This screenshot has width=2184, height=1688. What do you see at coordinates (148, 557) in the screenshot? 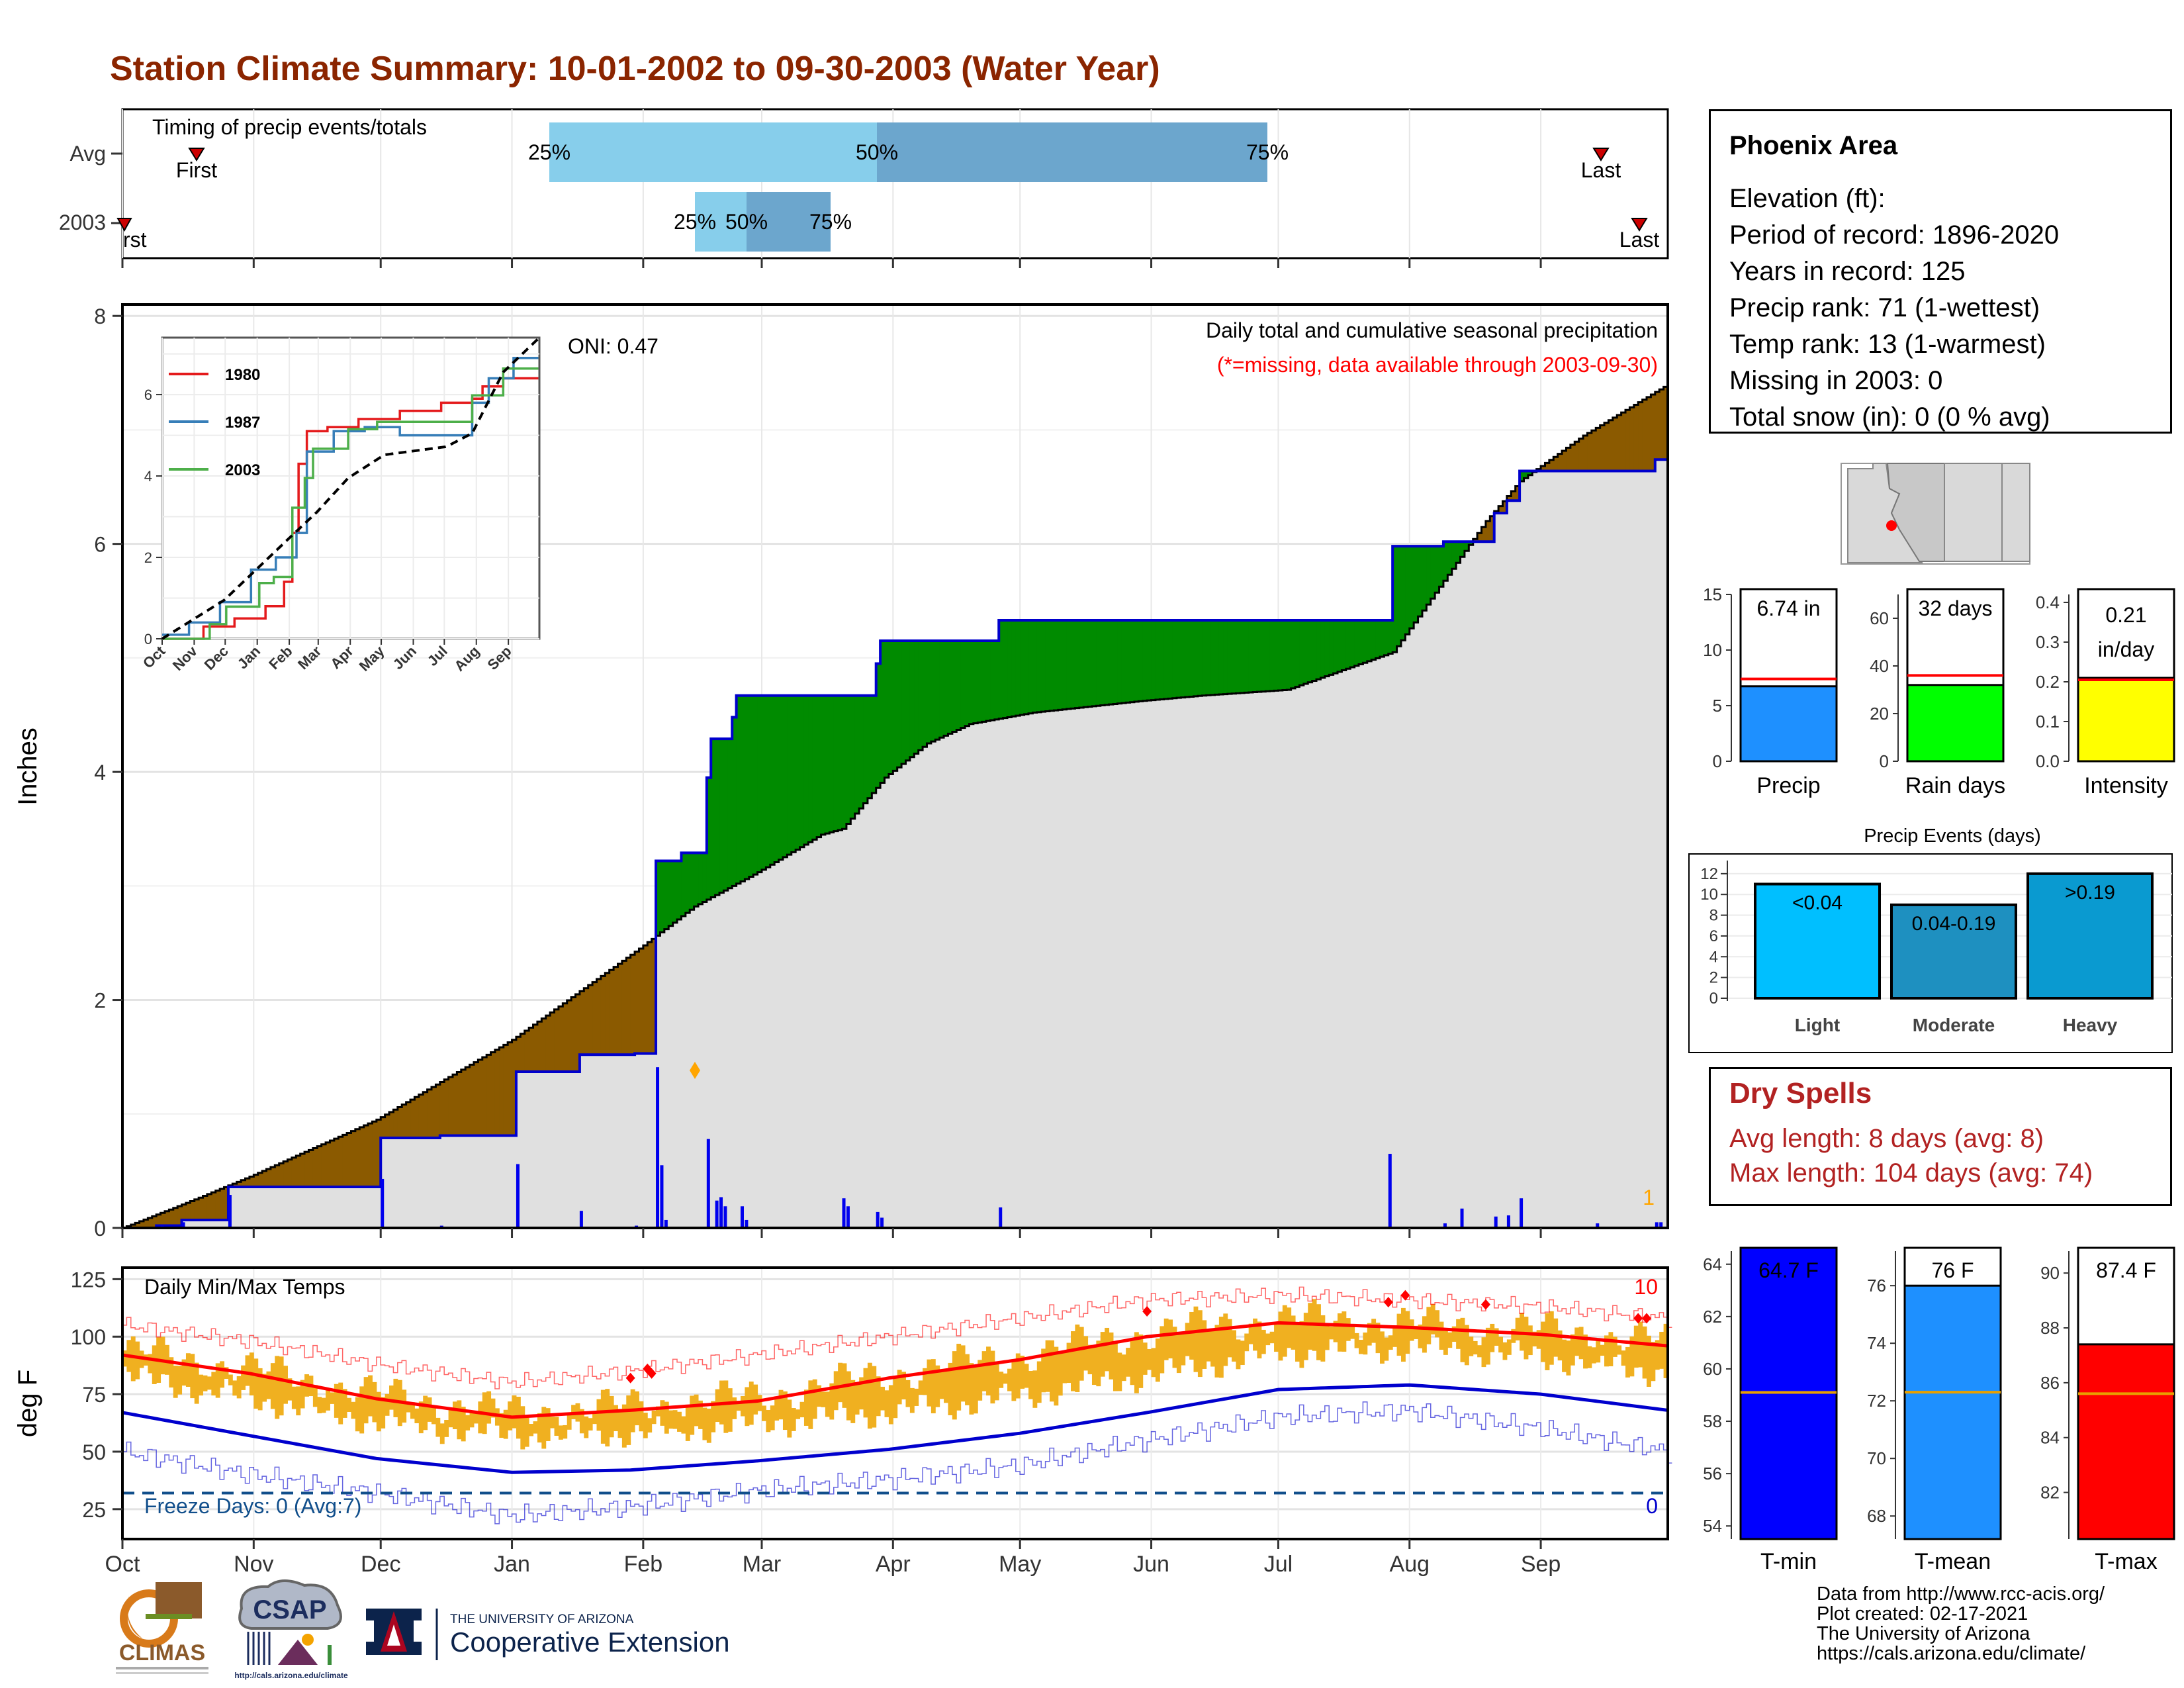
I see `inset-ytick-label: 2` at bounding box center [148, 557].